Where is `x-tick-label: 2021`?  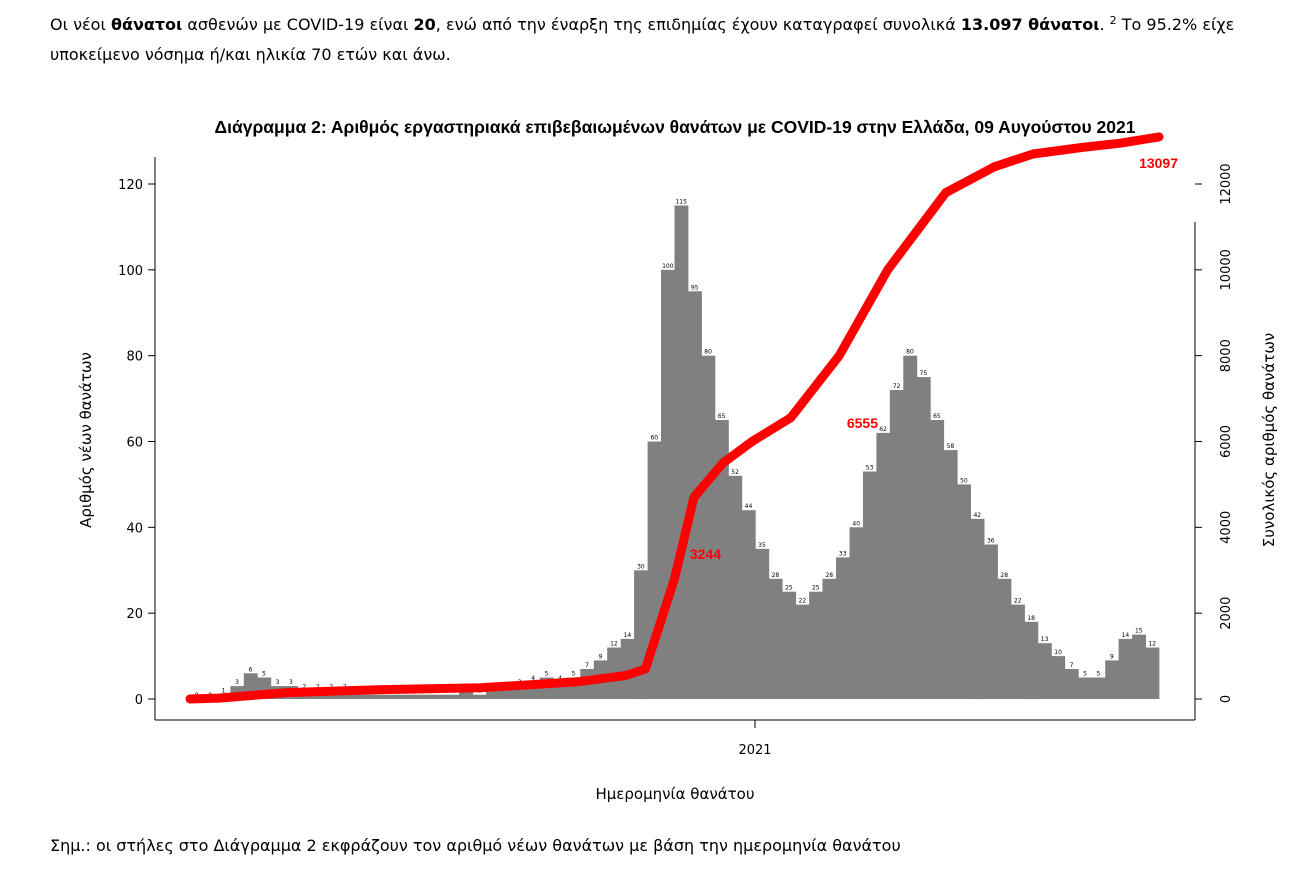 x-tick-label: 2021 is located at coordinates (754, 750).